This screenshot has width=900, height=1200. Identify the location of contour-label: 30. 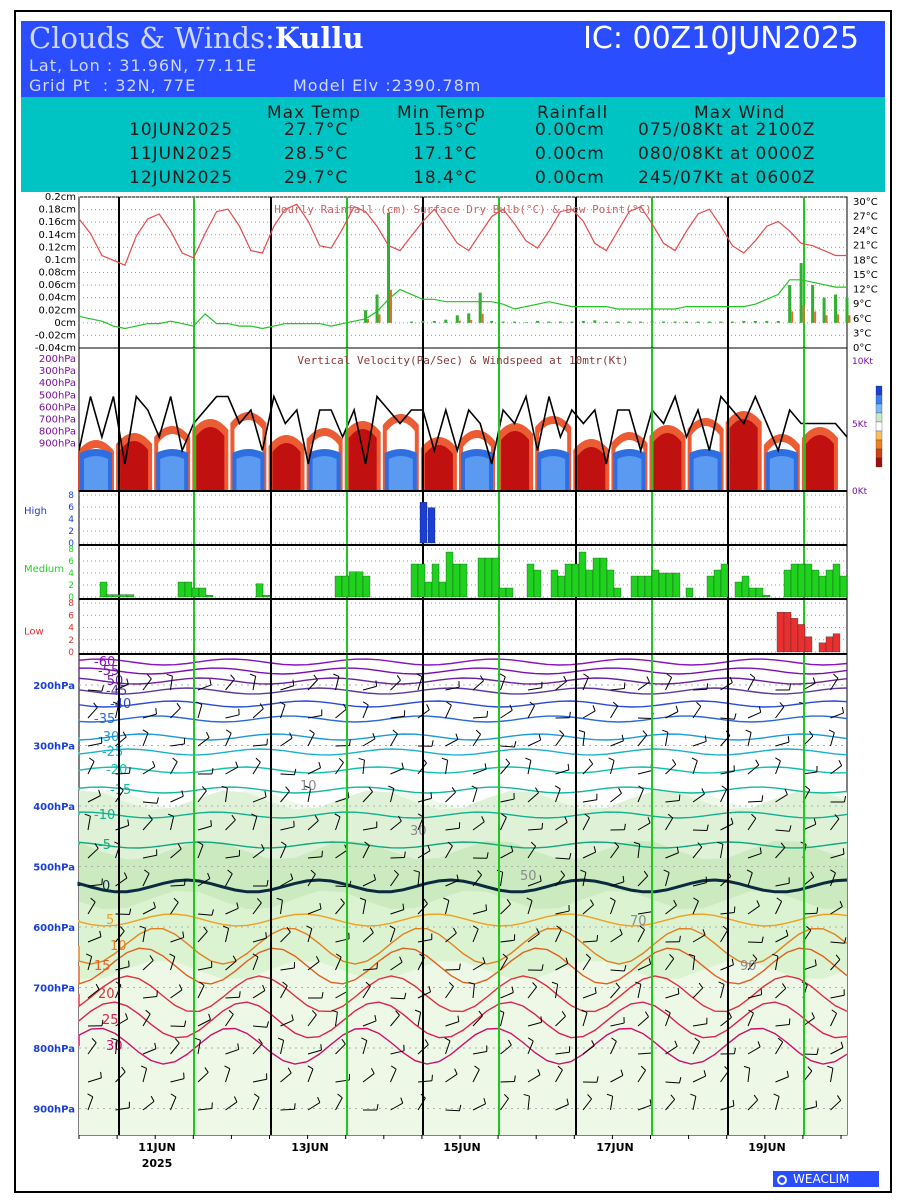
(114, 1046).